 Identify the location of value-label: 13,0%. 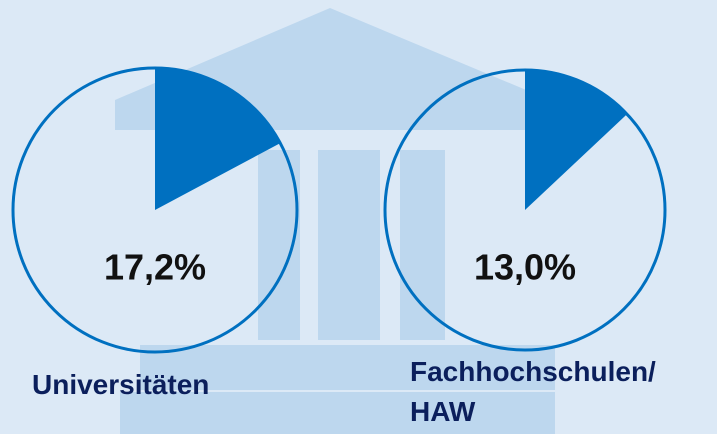
(525, 267).